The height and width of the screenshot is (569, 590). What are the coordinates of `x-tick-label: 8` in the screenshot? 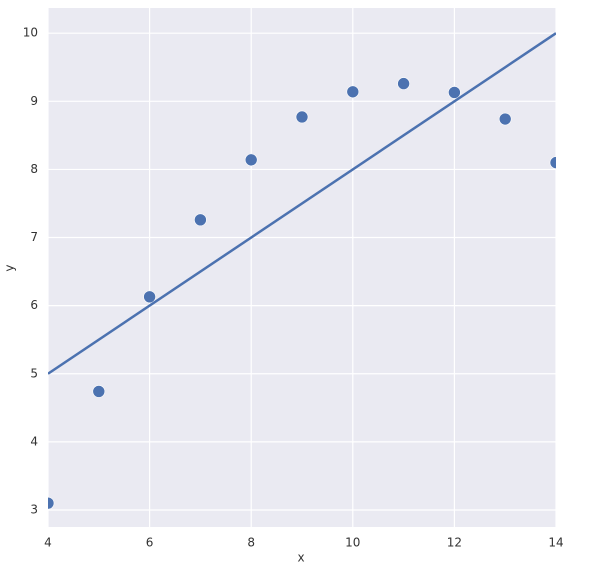 It's located at (251, 543).